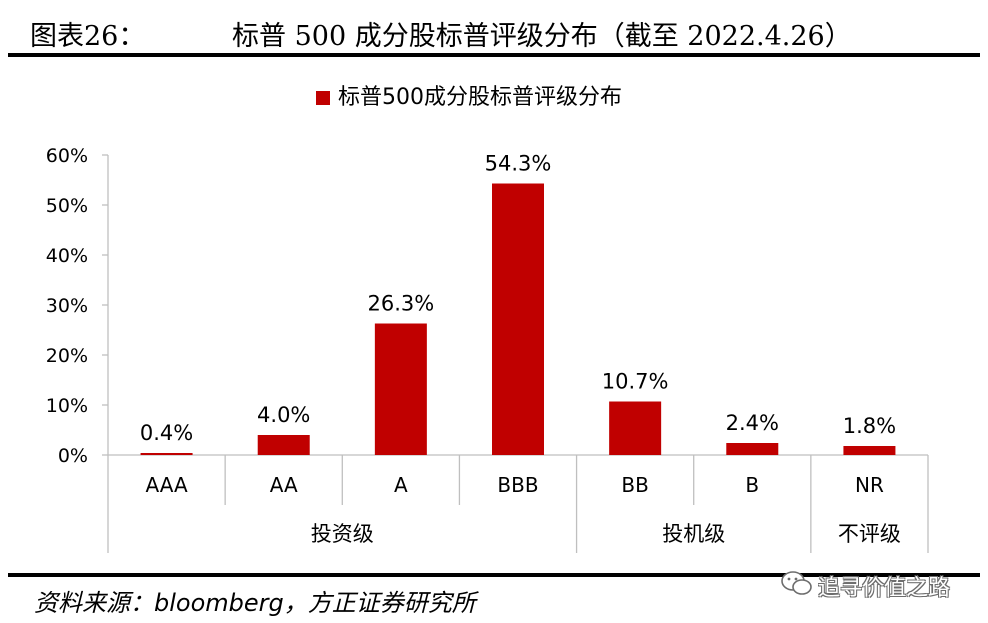  What do you see at coordinates (255, 603) in the screenshot?
I see `source-note: 资料来源：bloomberg，方正证券研究所` at bounding box center [255, 603].